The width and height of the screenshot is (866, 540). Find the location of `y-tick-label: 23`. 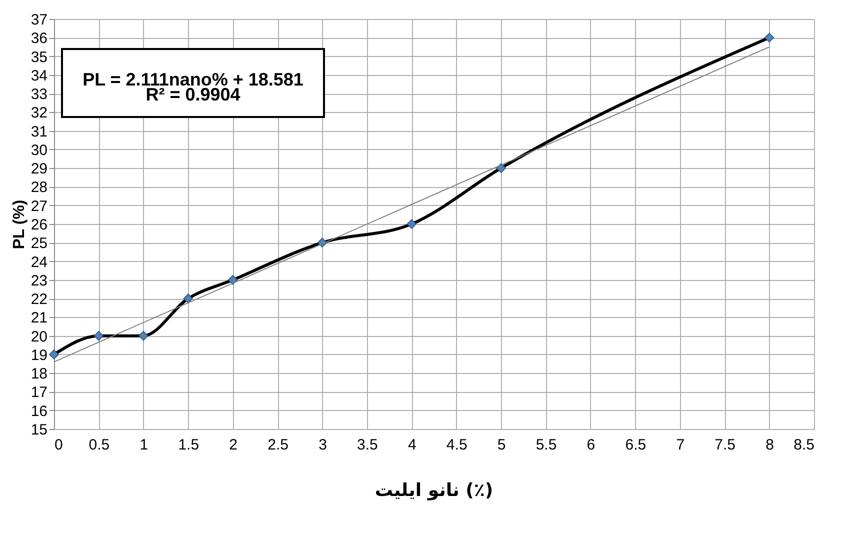

y-tick-label: 23 is located at coordinates (39, 281).